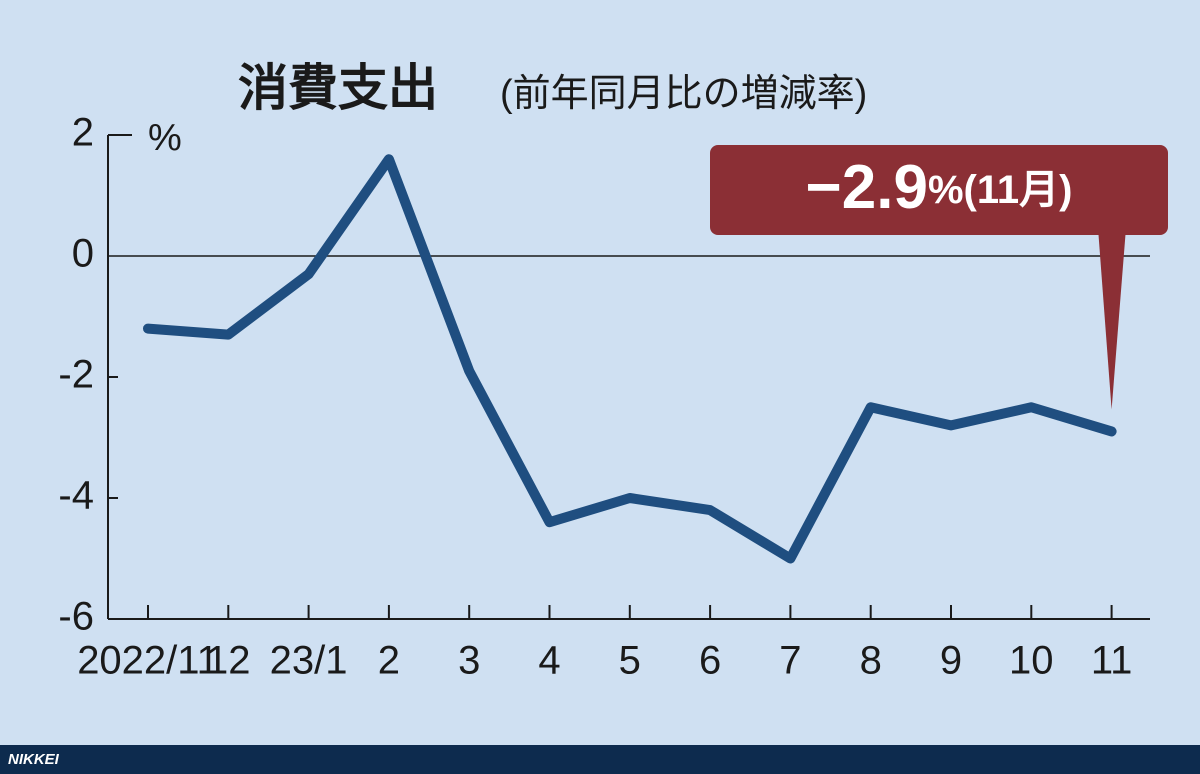 The image size is (1200, 774). What do you see at coordinates (309, 661) in the screenshot?
I see `x-tick-label: 23/1` at bounding box center [309, 661].